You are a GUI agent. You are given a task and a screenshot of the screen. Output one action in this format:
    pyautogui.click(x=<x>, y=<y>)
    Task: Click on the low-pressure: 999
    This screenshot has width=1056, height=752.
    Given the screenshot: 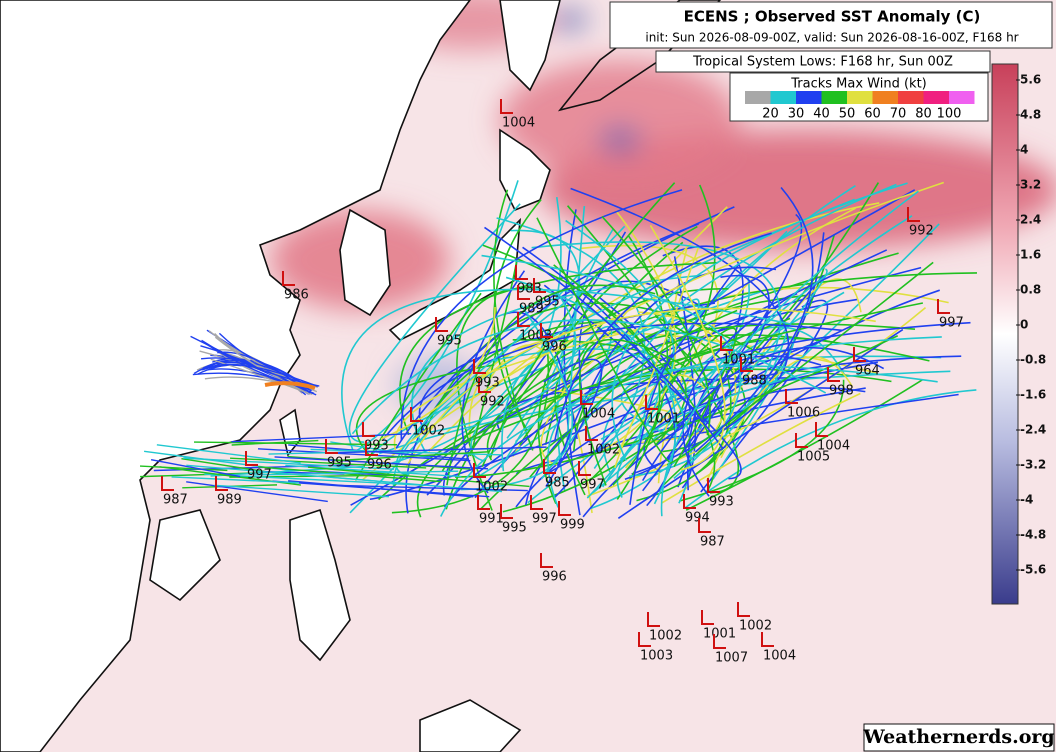 What is the action you would take?
    pyautogui.click(x=572, y=525)
    